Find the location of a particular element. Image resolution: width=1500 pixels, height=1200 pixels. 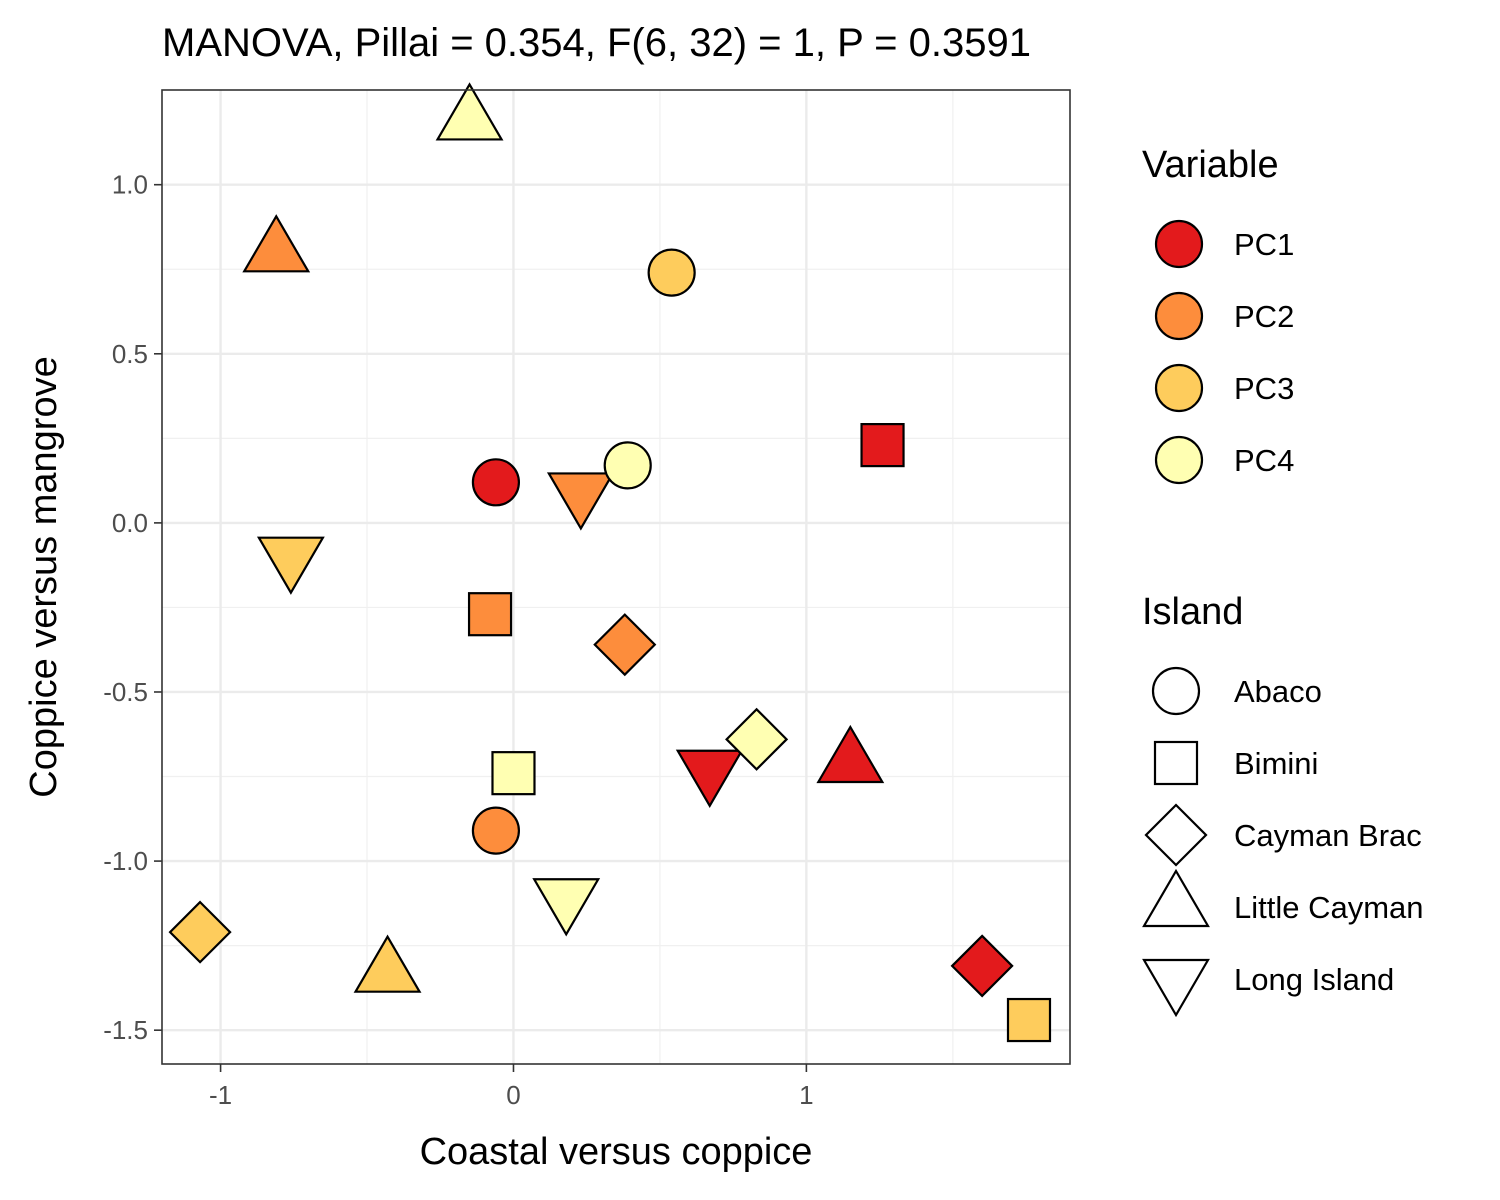

color-legend-items: PC1 PC2 PC3 PC4 is located at coordinates (1224, 352).